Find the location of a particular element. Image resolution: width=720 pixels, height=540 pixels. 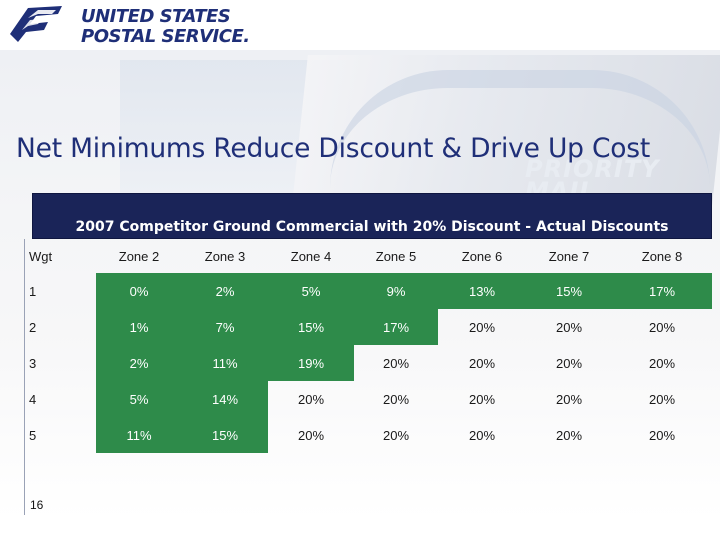

header-zone: Zone 3 is located at coordinates (225, 256).